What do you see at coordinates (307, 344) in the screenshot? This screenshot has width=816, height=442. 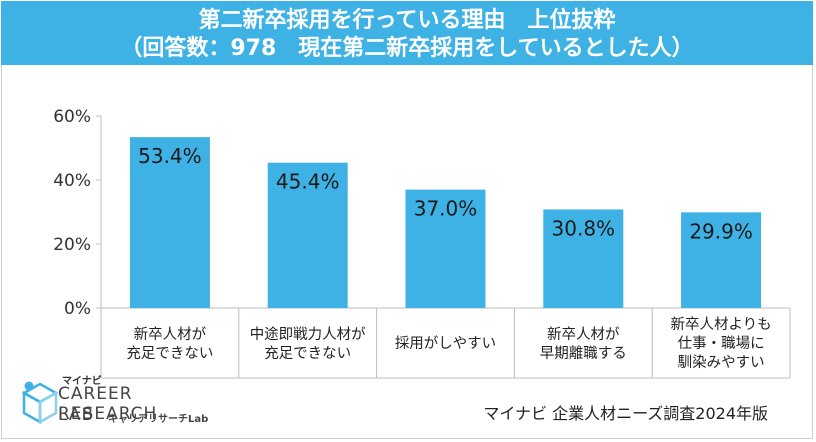 I see `x-category-label: 中途即戦力人材が 充足できない` at bounding box center [307, 344].